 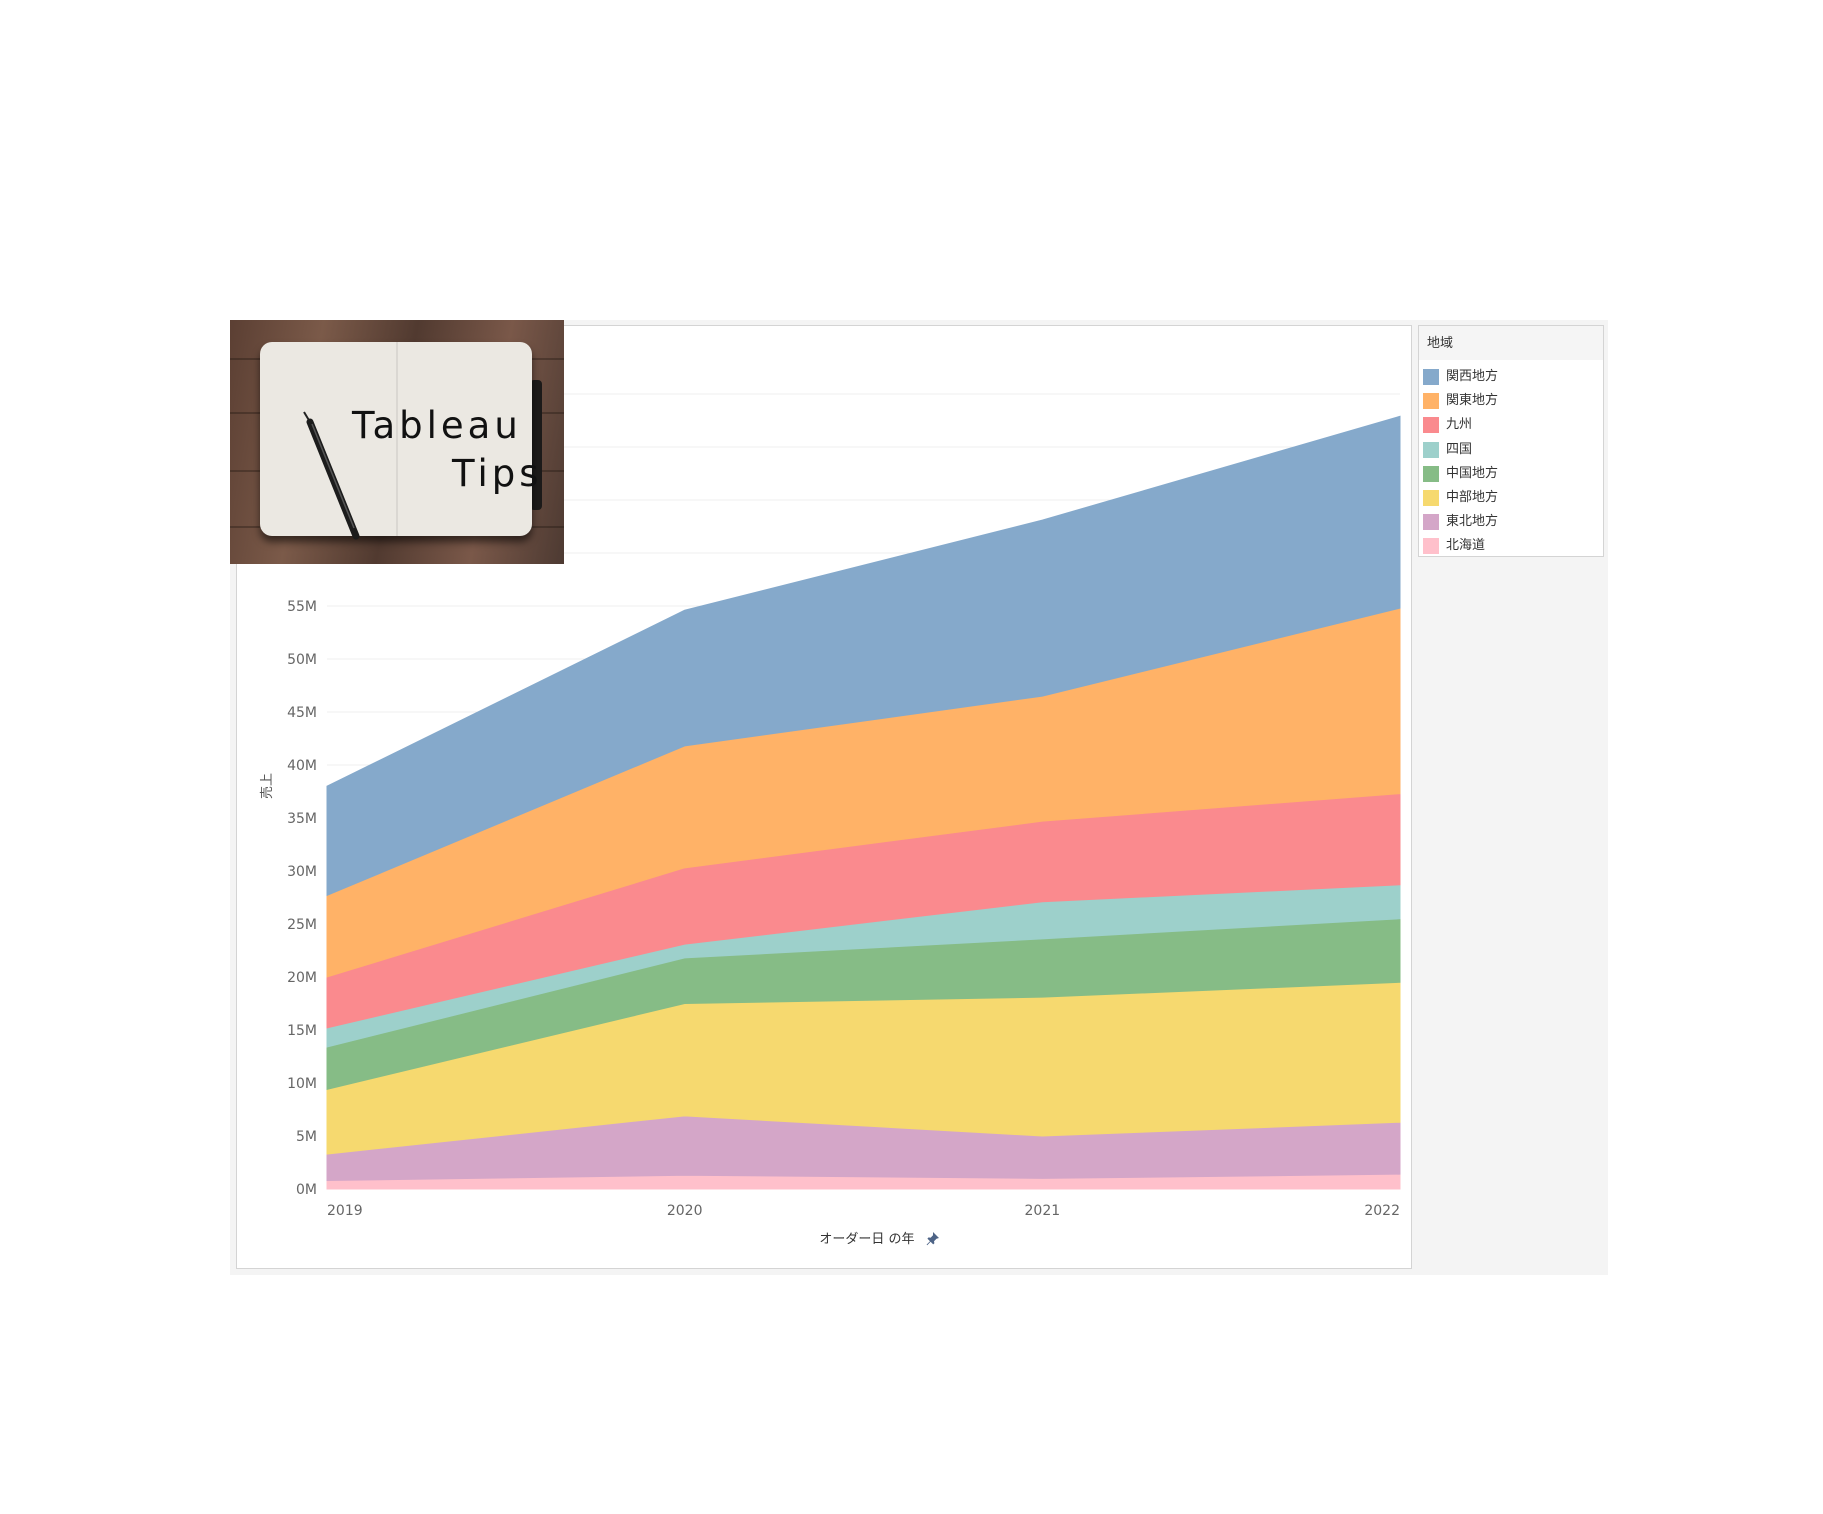 What do you see at coordinates (1472, 473) in the screenshot?
I see `legend-label: 中国地方` at bounding box center [1472, 473].